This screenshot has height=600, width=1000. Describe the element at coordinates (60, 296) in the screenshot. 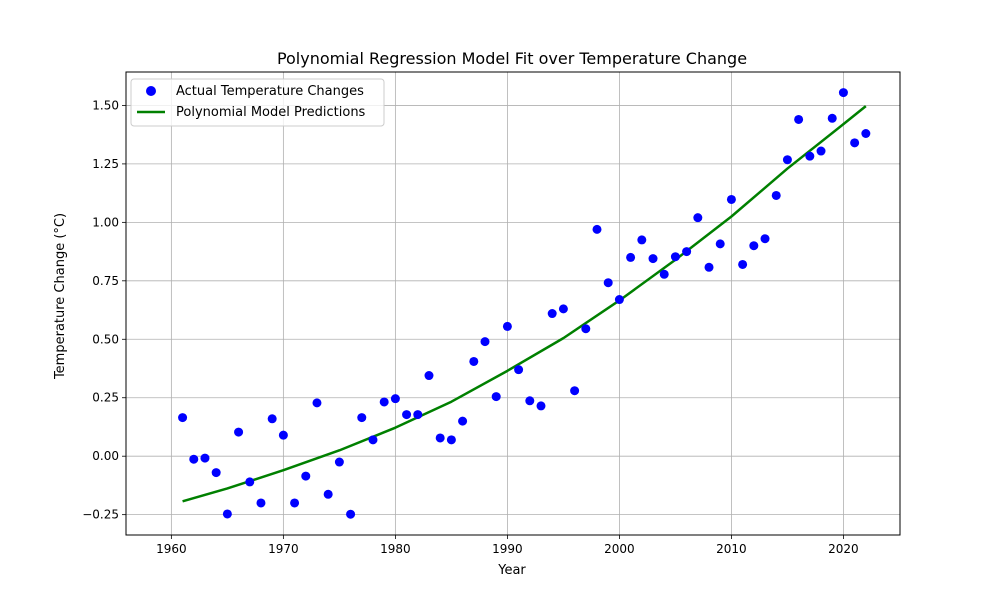

I see `y-axis-title: Temperature Change (°C)` at that location.